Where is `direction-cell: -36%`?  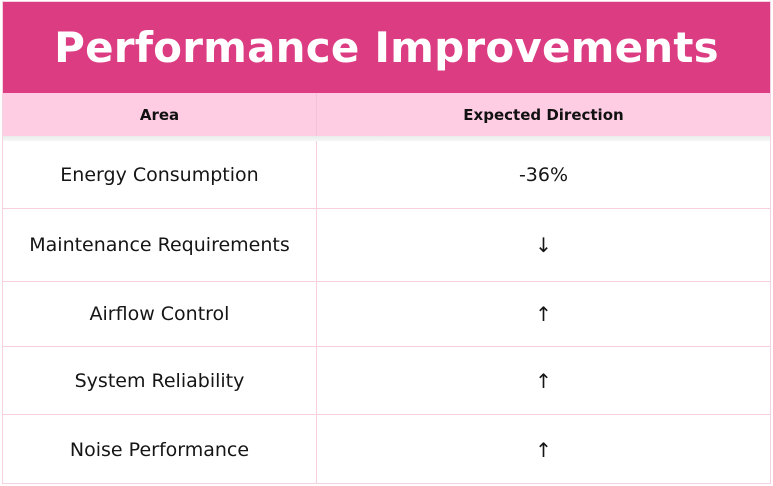
direction-cell: -36% is located at coordinates (543, 174).